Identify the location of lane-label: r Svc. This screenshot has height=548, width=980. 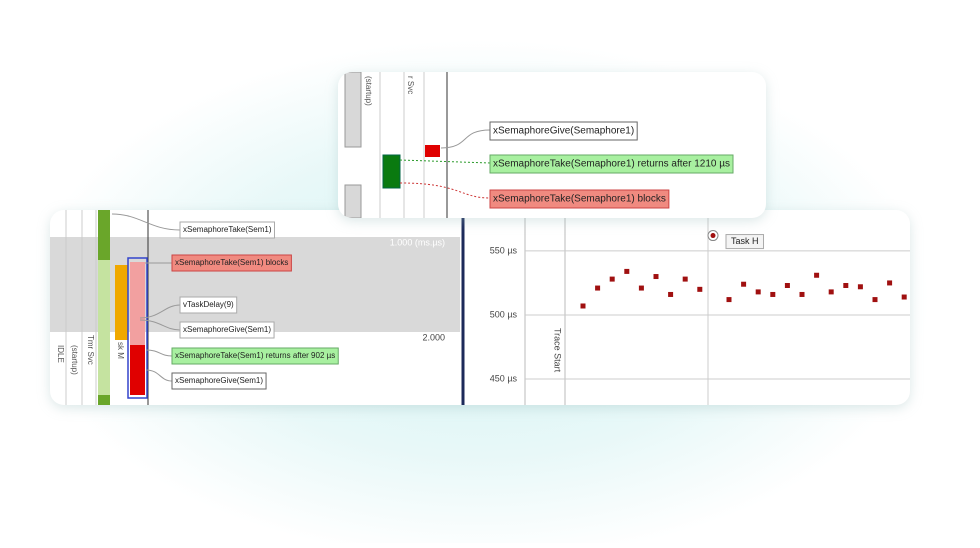
(410, 85).